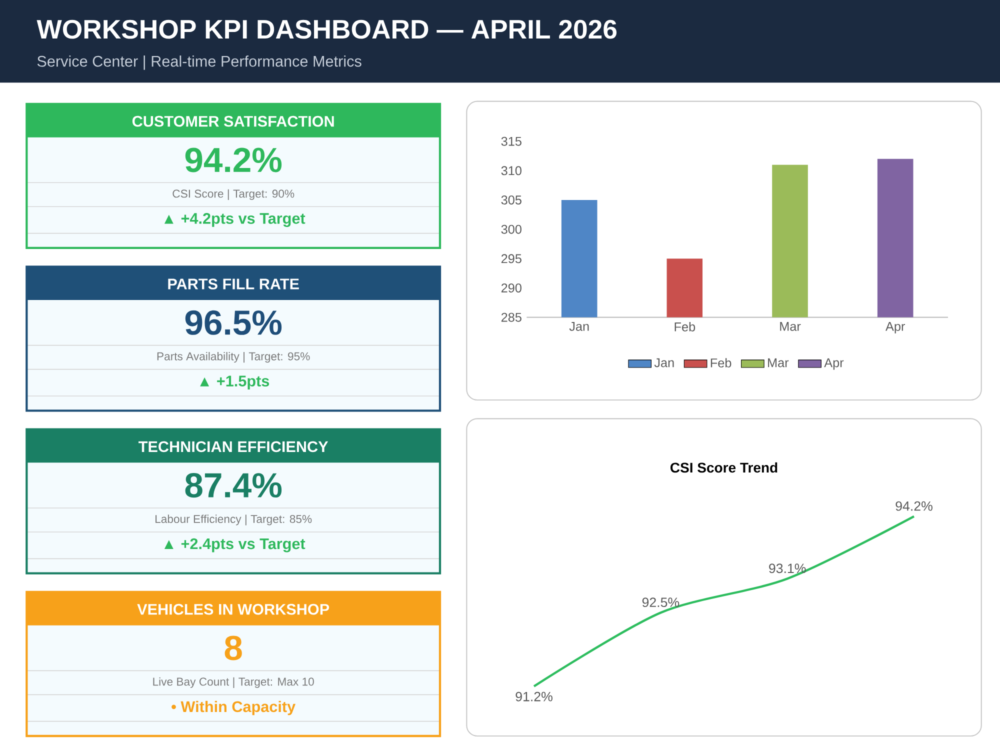 The image size is (1000, 750). Describe the element at coordinates (661, 603) in the screenshot. I see `data-label: 92.5%` at that location.